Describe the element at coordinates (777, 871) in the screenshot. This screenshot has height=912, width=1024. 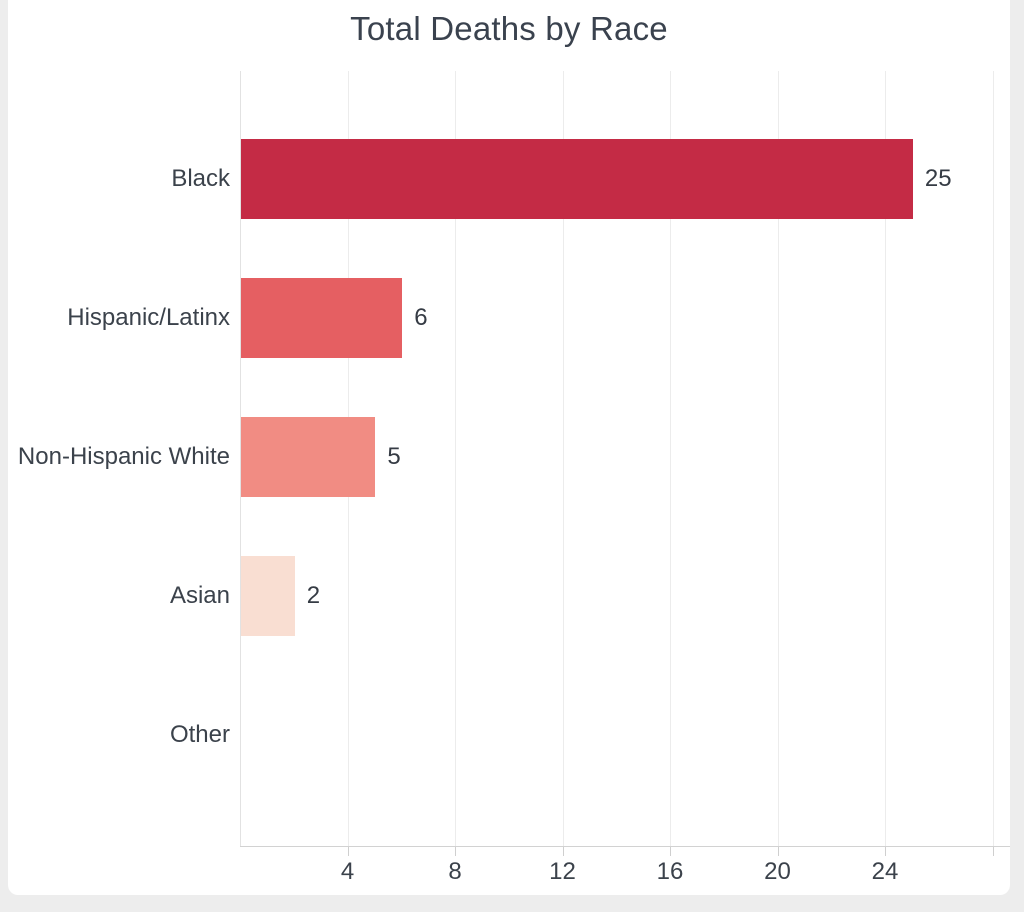
I see `x-axis-tick-label: 20` at that location.